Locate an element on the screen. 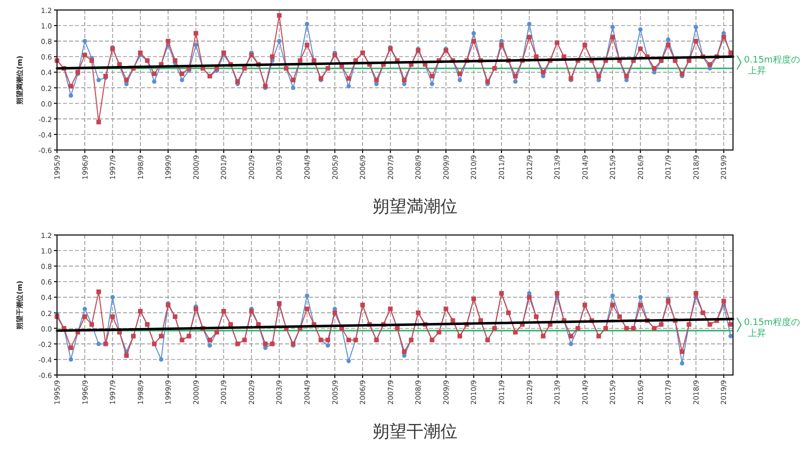  text: 朔望干潮位 is located at coordinates (415, 432).